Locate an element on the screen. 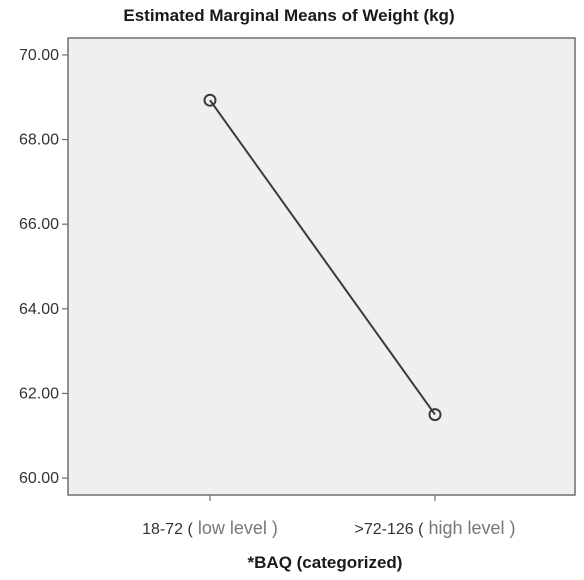  x-tick-label: >72-126 ( high level ) is located at coordinates (435, 528).